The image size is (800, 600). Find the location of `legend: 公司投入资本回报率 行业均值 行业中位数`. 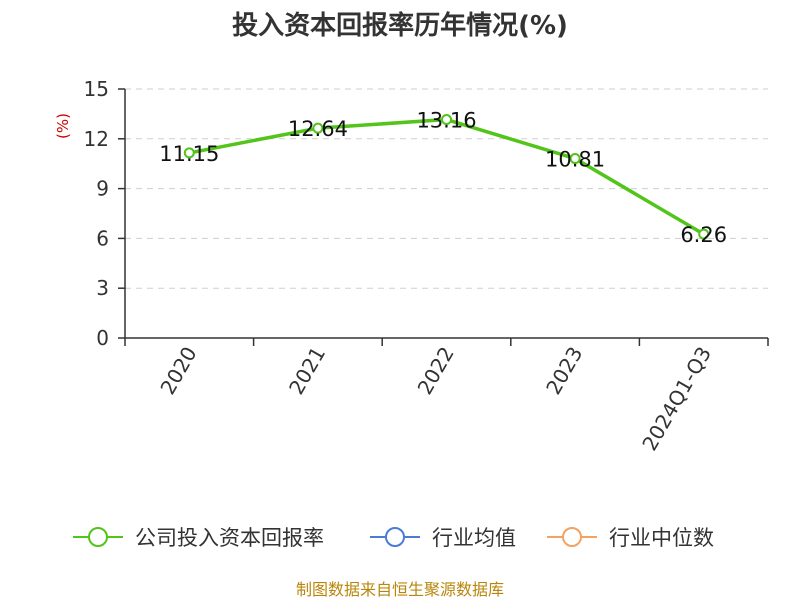

legend: 公司投入资本回报率 行业均值 行业中位数 is located at coordinates (393, 538).